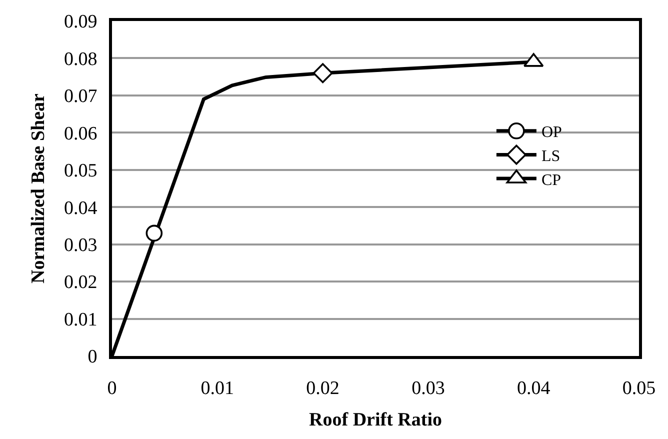 This screenshot has height=439, width=668. What do you see at coordinates (550, 156) in the screenshot?
I see `legend-label: LS` at bounding box center [550, 156].